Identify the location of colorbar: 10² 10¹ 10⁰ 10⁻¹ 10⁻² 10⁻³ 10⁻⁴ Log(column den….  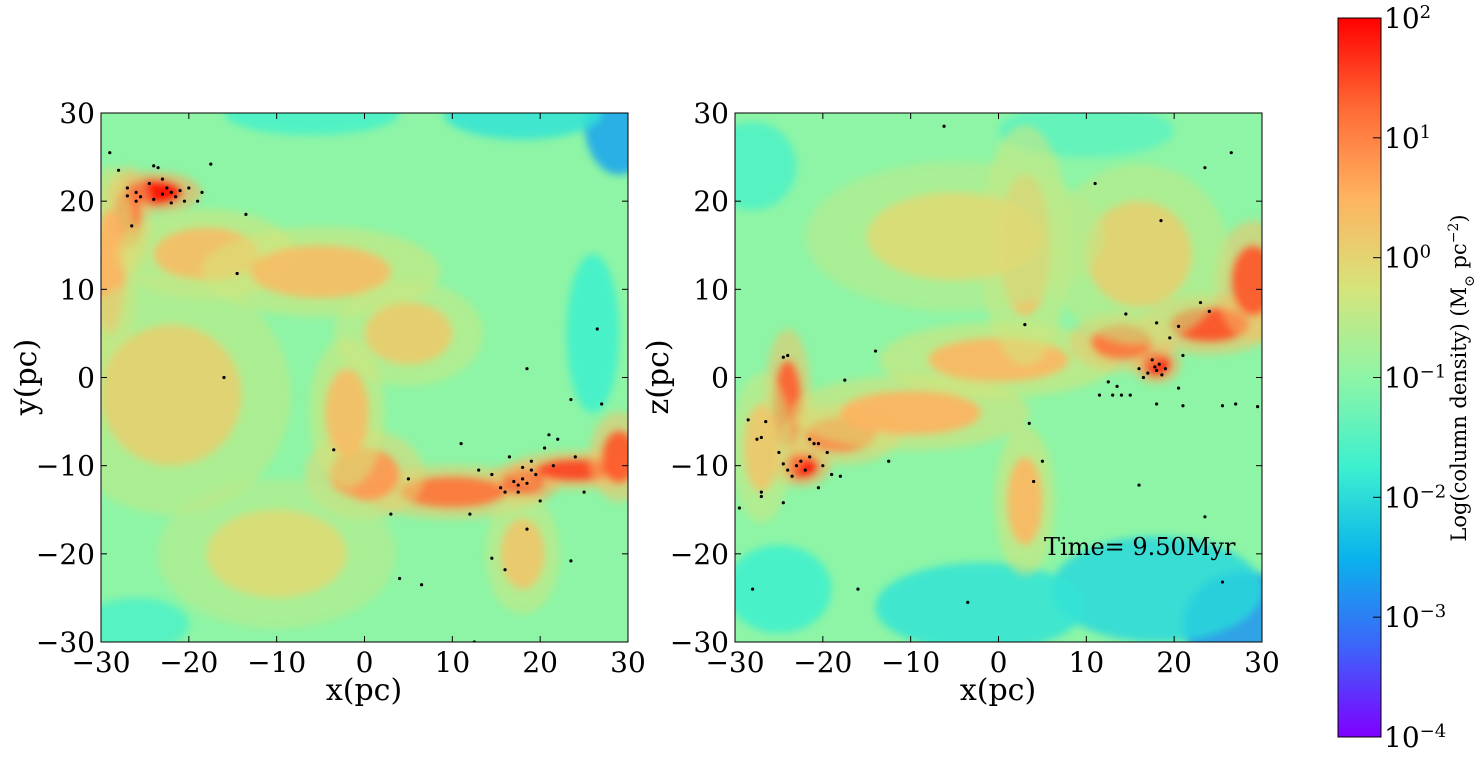
(1407, 378).